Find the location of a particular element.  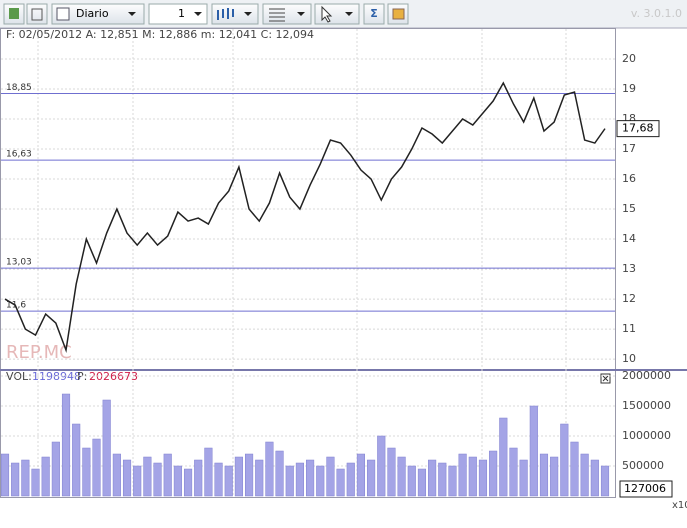

y-tick-label: 16 is located at coordinates (629, 178).